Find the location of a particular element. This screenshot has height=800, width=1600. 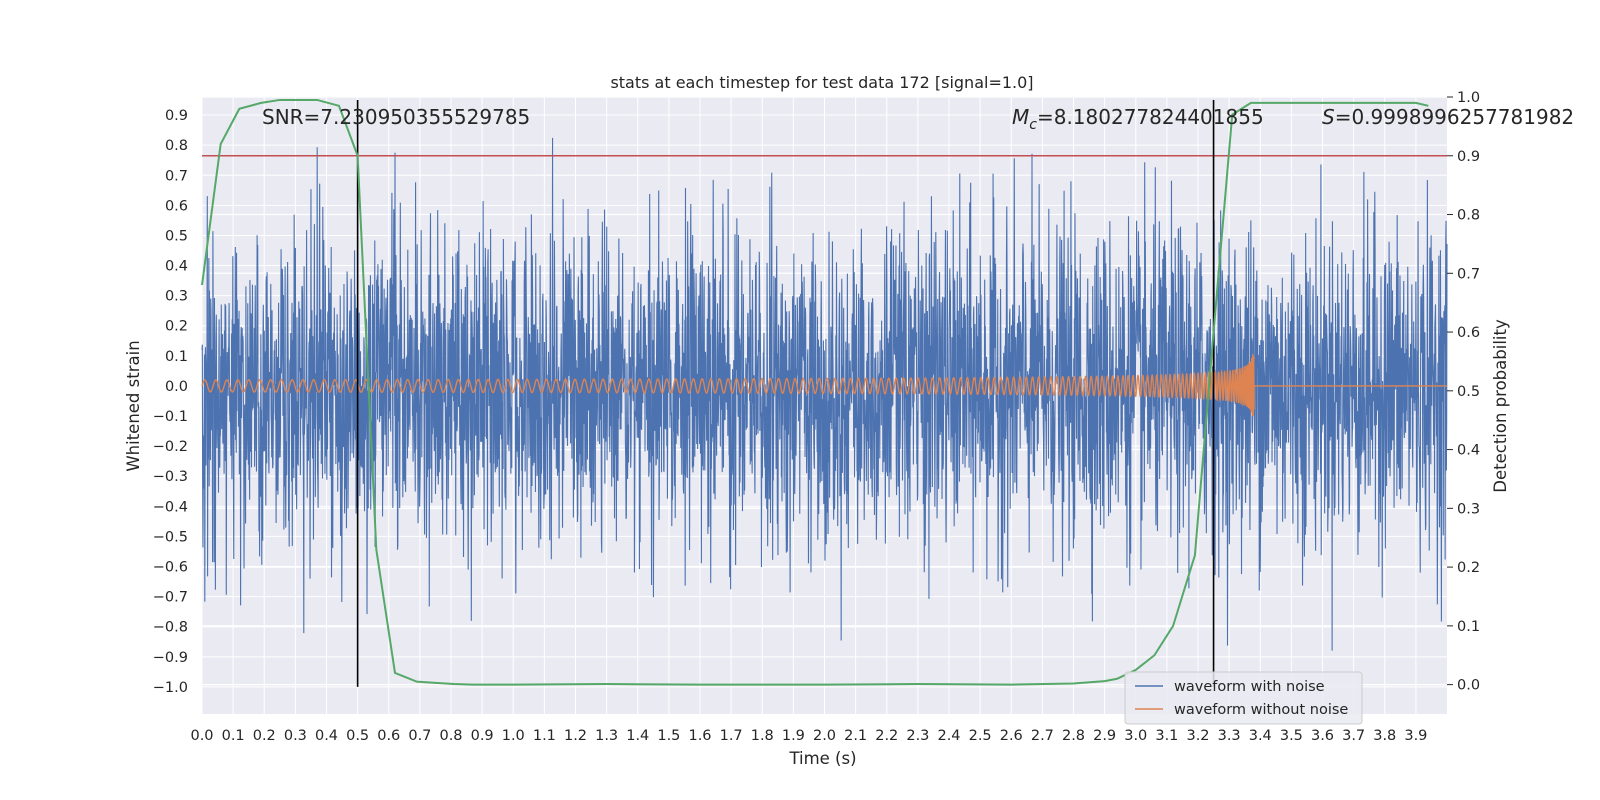

x-tick-label: 1.4 is located at coordinates (637, 736).